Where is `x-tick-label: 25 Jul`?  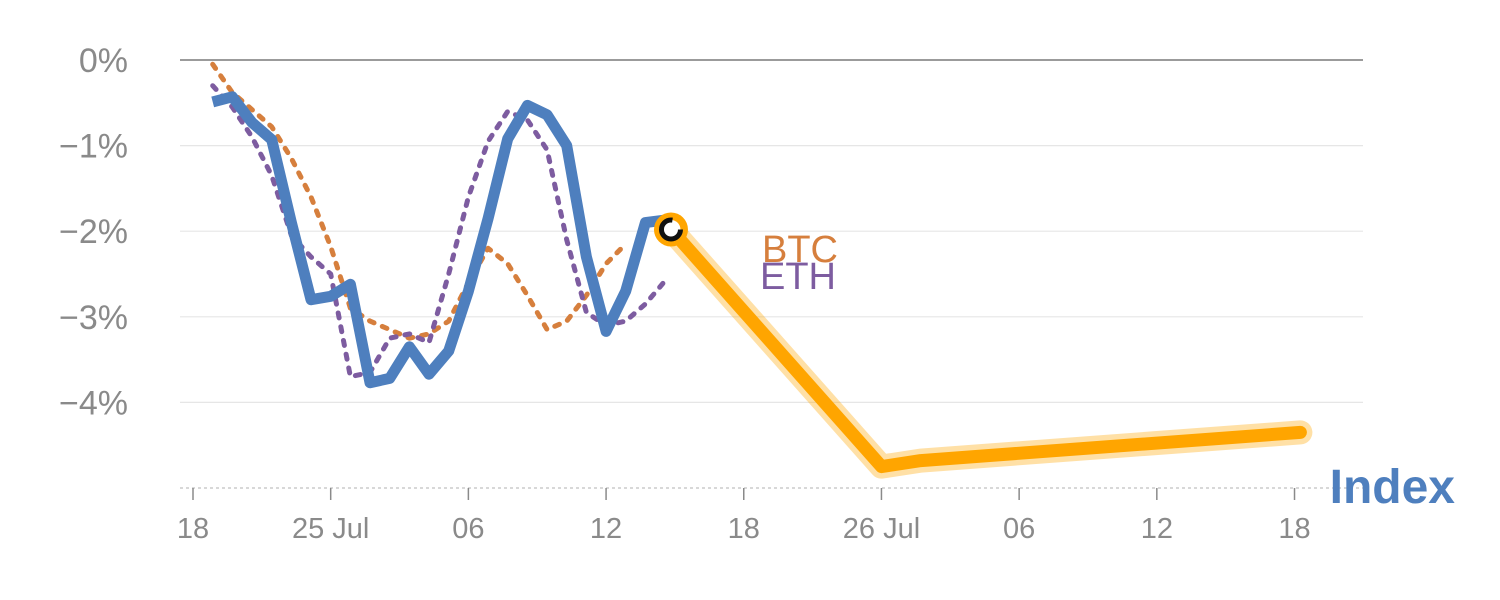
x-tick-label: 25 Jul is located at coordinates (330, 529).